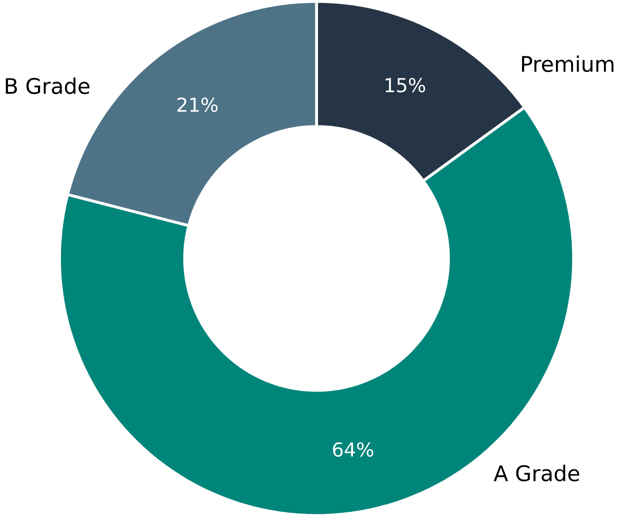  Describe the element at coordinates (353, 449) in the screenshot. I see `data-label: 64%` at that location.